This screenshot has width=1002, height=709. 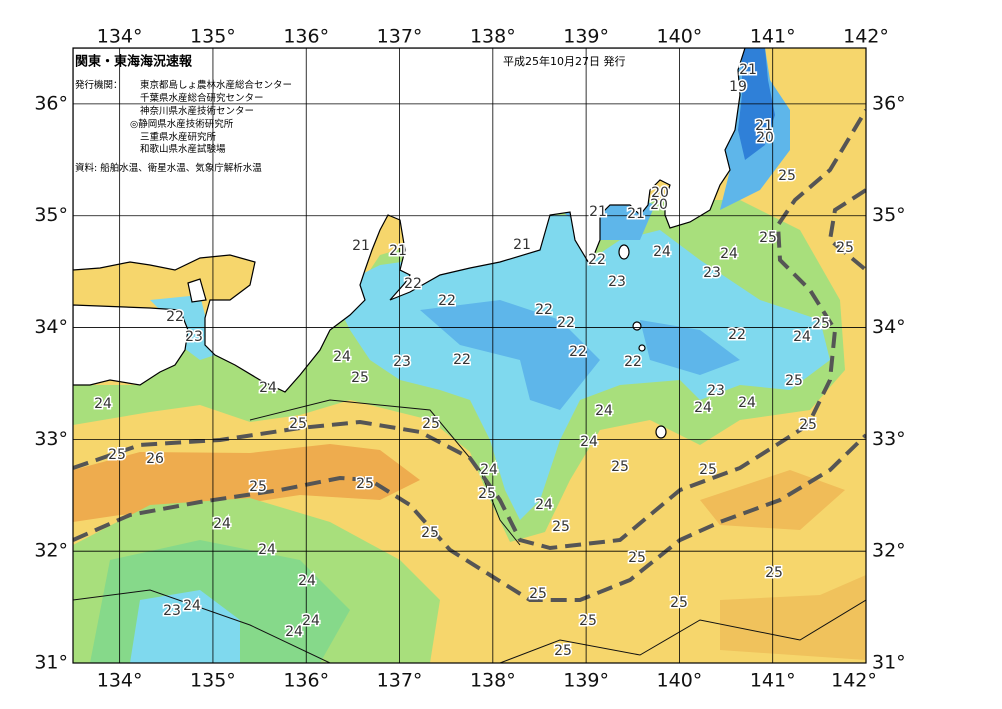 I want to click on lon-label: 141°, so click(x=773, y=681).